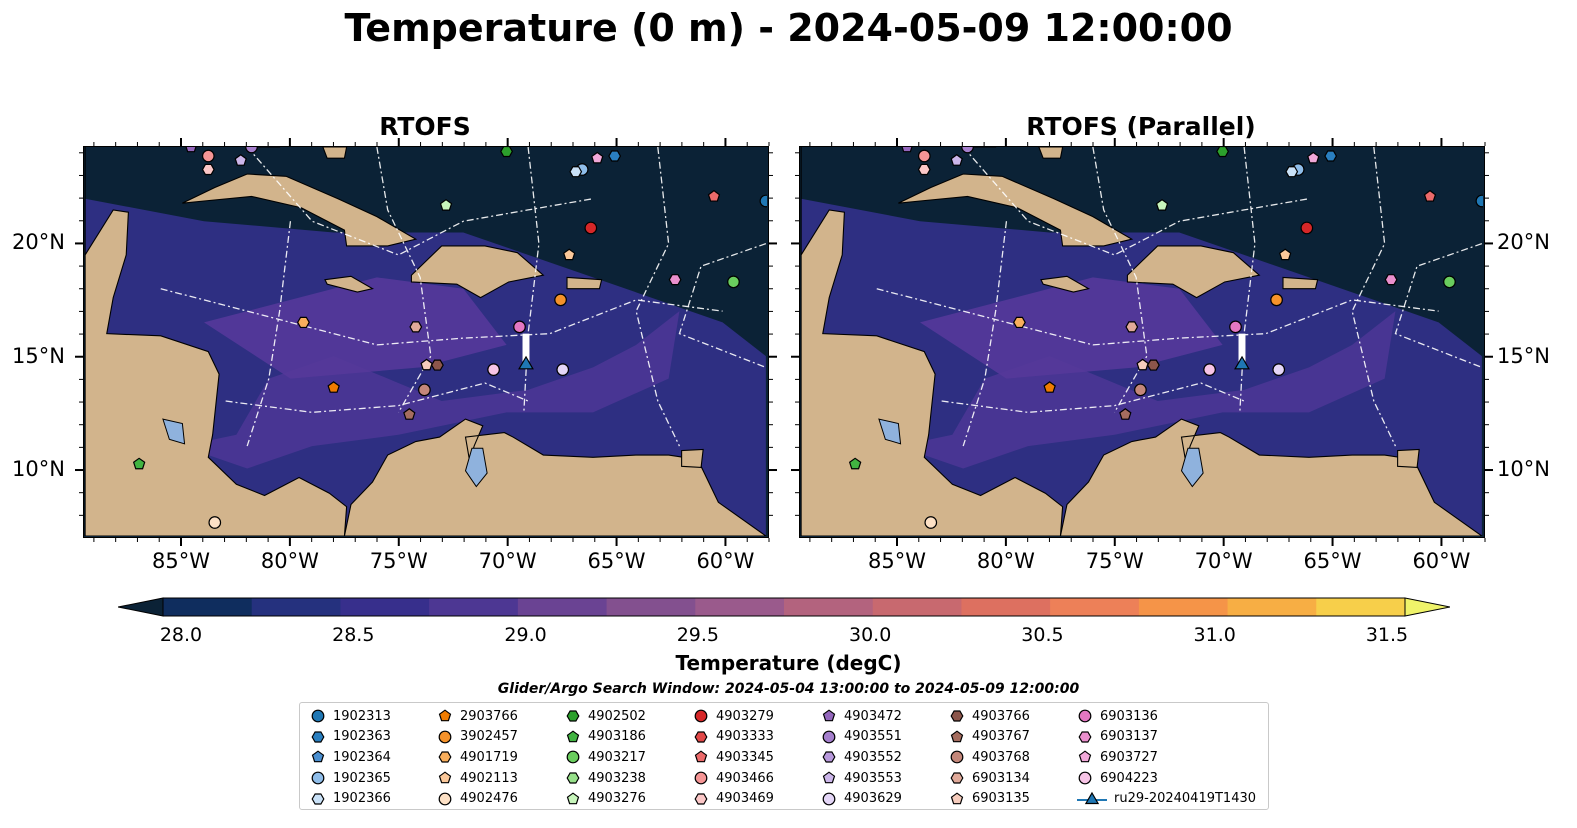 This screenshot has width=1577, height=828. What do you see at coordinates (526, 362) in the screenshot?
I see `glider-marker-ru29-20240419T1430` at bounding box center [526, 362].